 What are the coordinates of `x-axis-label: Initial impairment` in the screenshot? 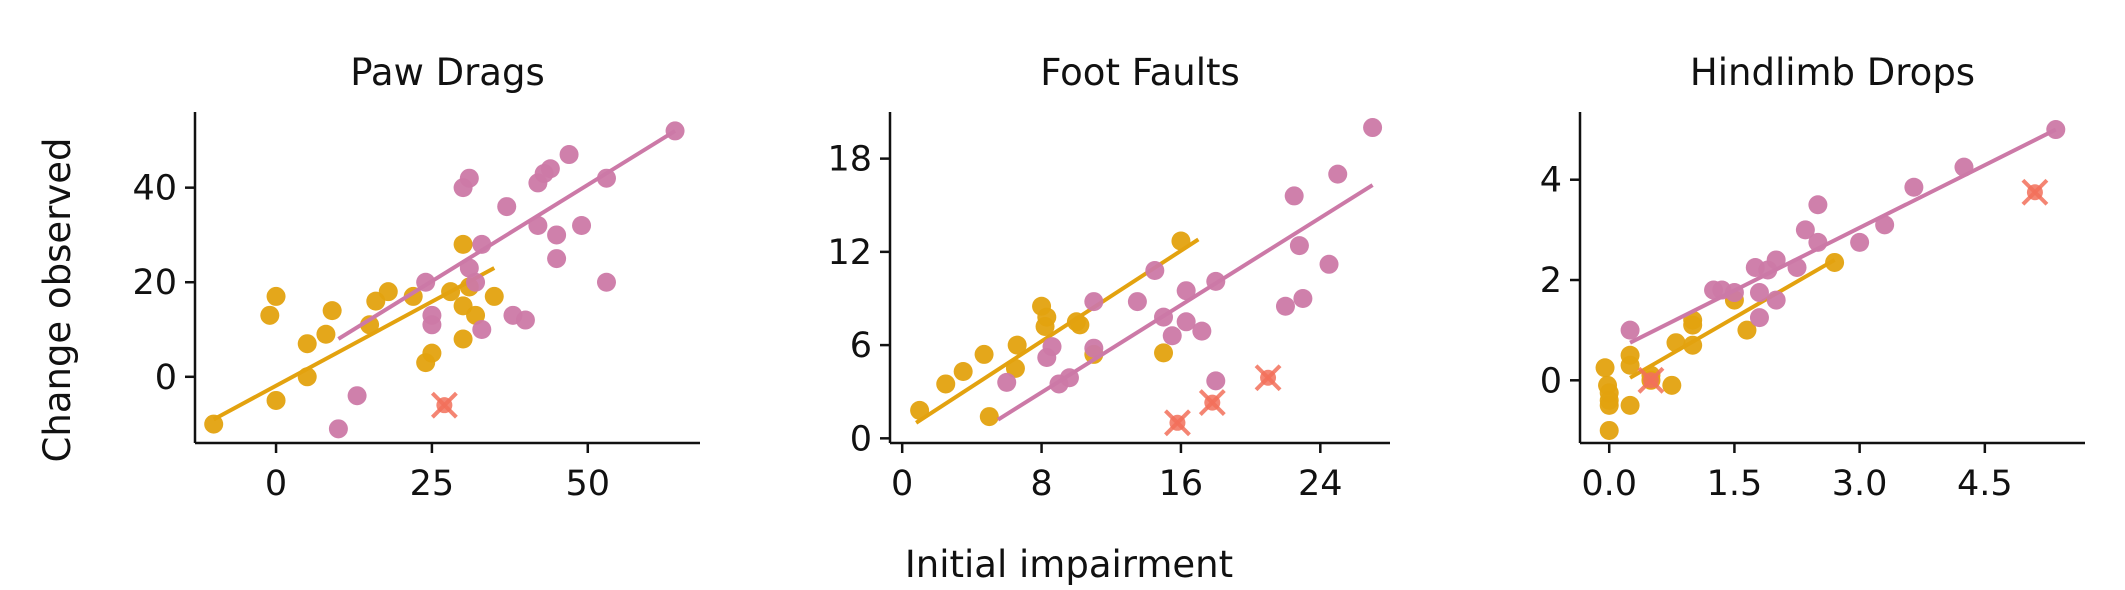 It's located at (1069, 564).